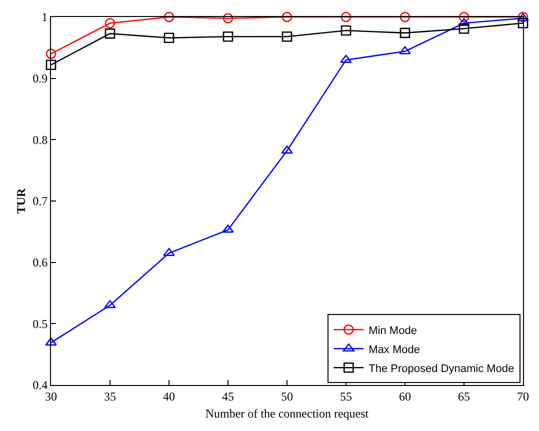 This screenshot has width=539, height=431. What do you see at coordinates (346, 396) in the screenshot?
I see `x-tick-label: 55` at bounding box center [346, 396].